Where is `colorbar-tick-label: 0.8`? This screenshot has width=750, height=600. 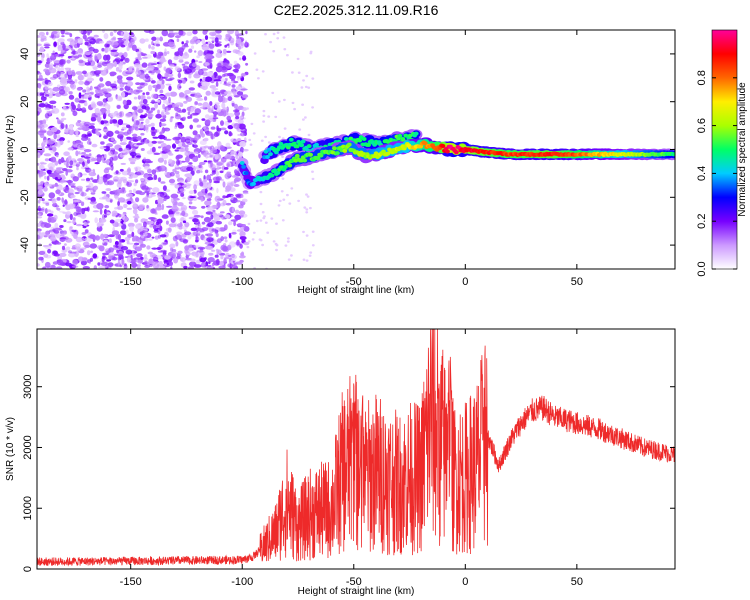 colorbar-tick-label: 0.8 is located at coordinates (702, 77).